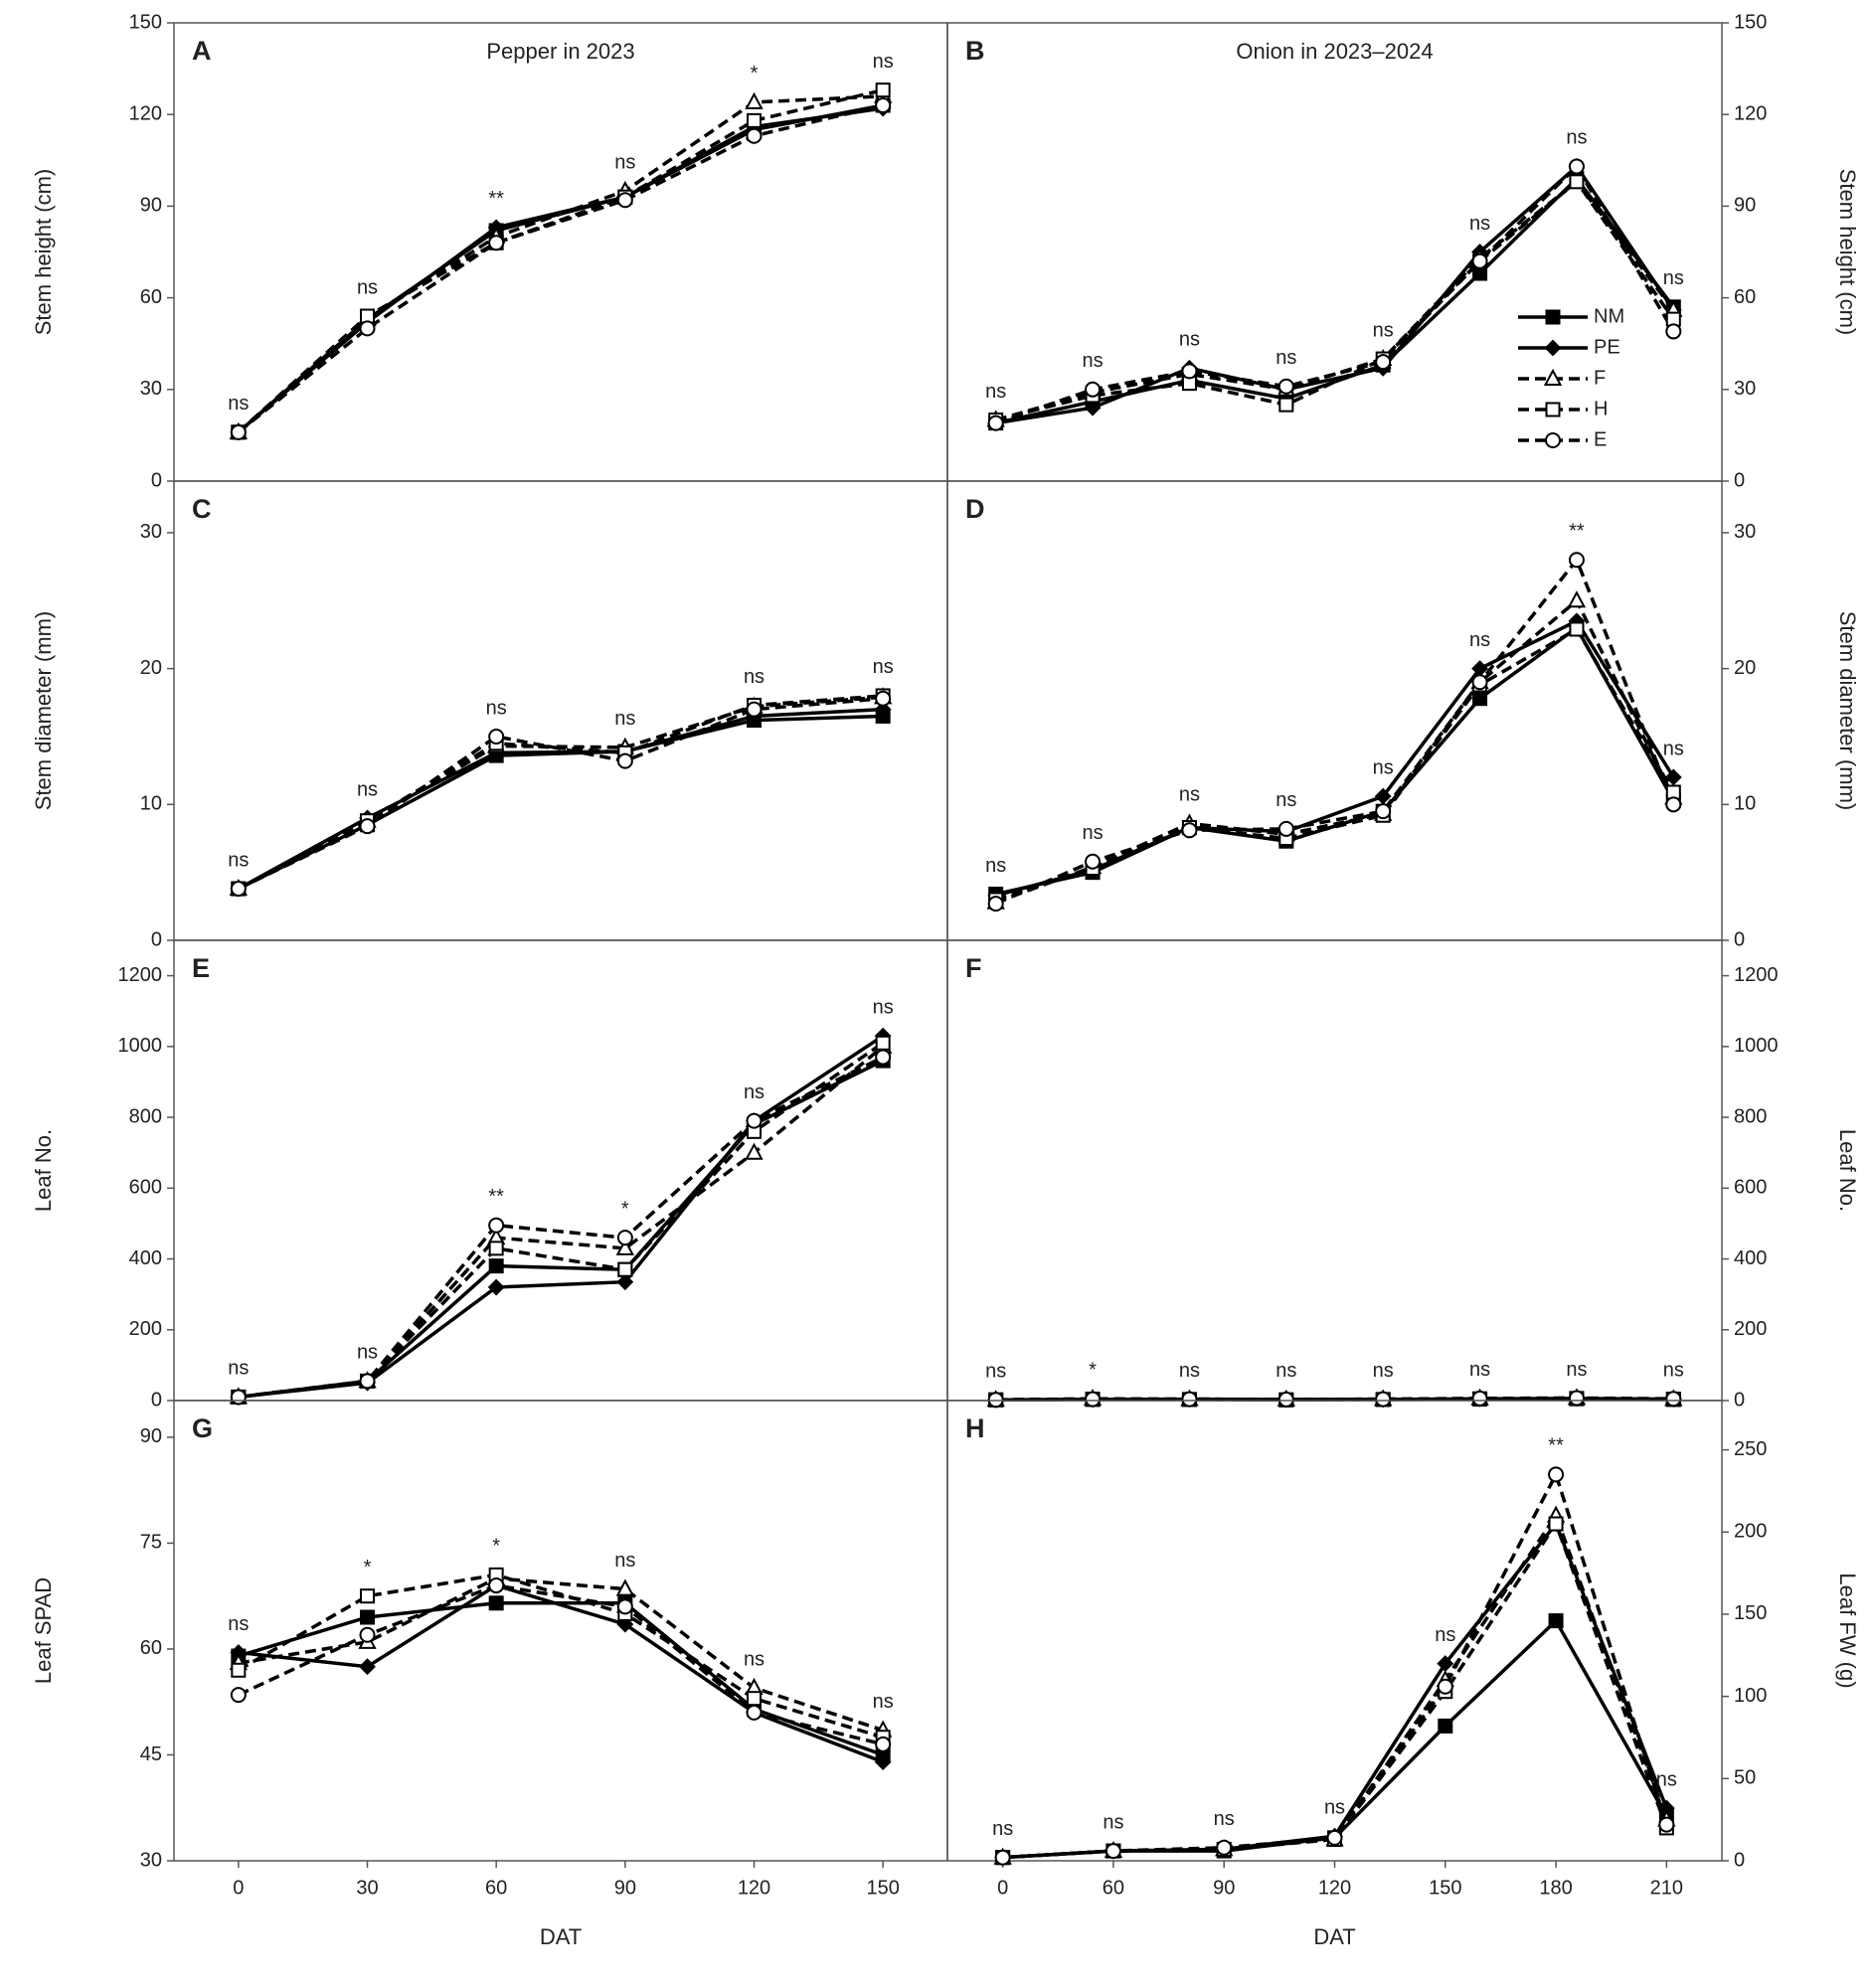  What do you see at coordinates (1756, 1046) in the screenshot?
I see `y-tick-label: 1000` at bounding box center [1756, 1046].